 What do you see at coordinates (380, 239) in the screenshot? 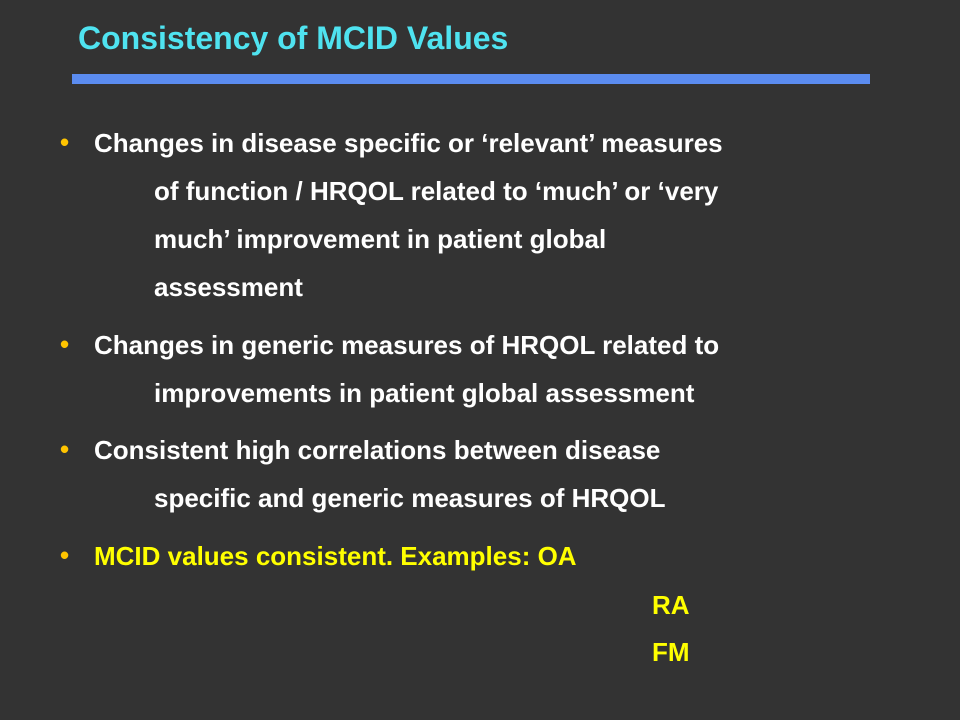
I see `bullet-text-line: much’ improvement in patient global` at bounding box center [380, 239].